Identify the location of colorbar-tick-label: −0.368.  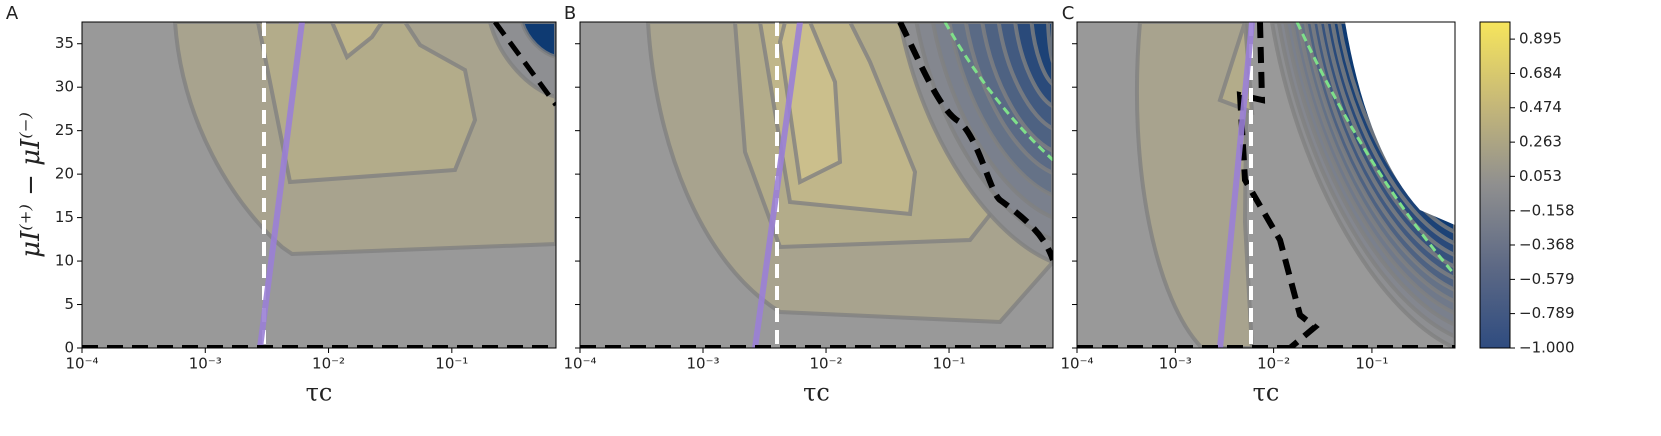
(1547, 244).